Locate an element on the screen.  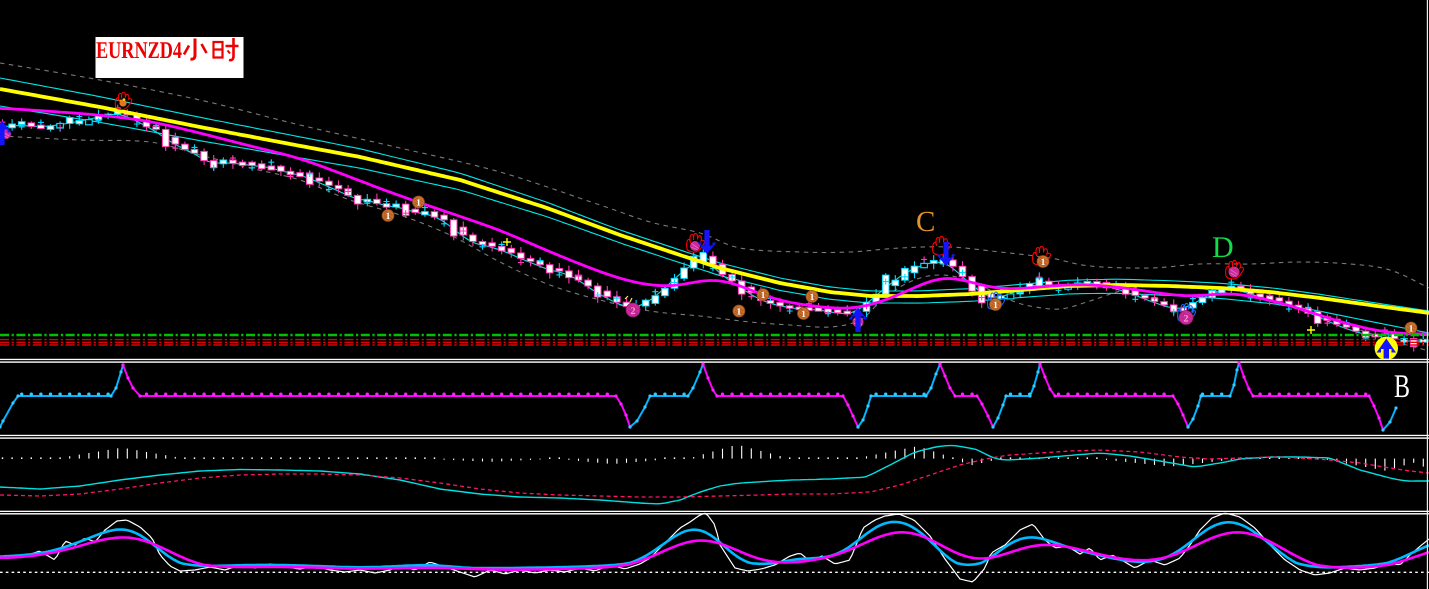
svg-text: D is located at coordinates (1223, 247).